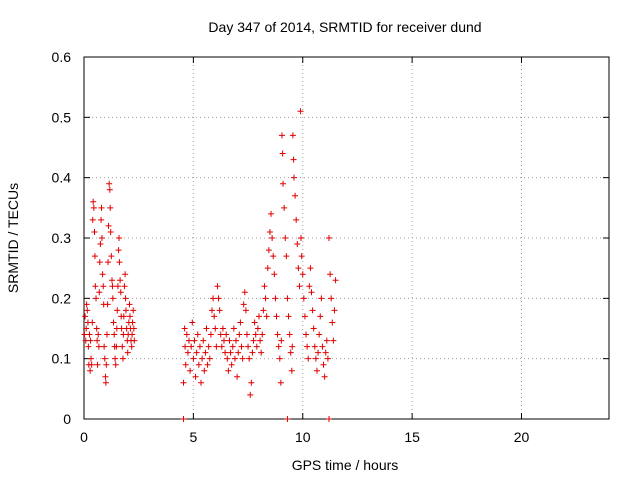  What do you see at coordinates (62, 178) in the screenshot?
I see `y-tick-label: 0.4` at bounding box center [62, 178].